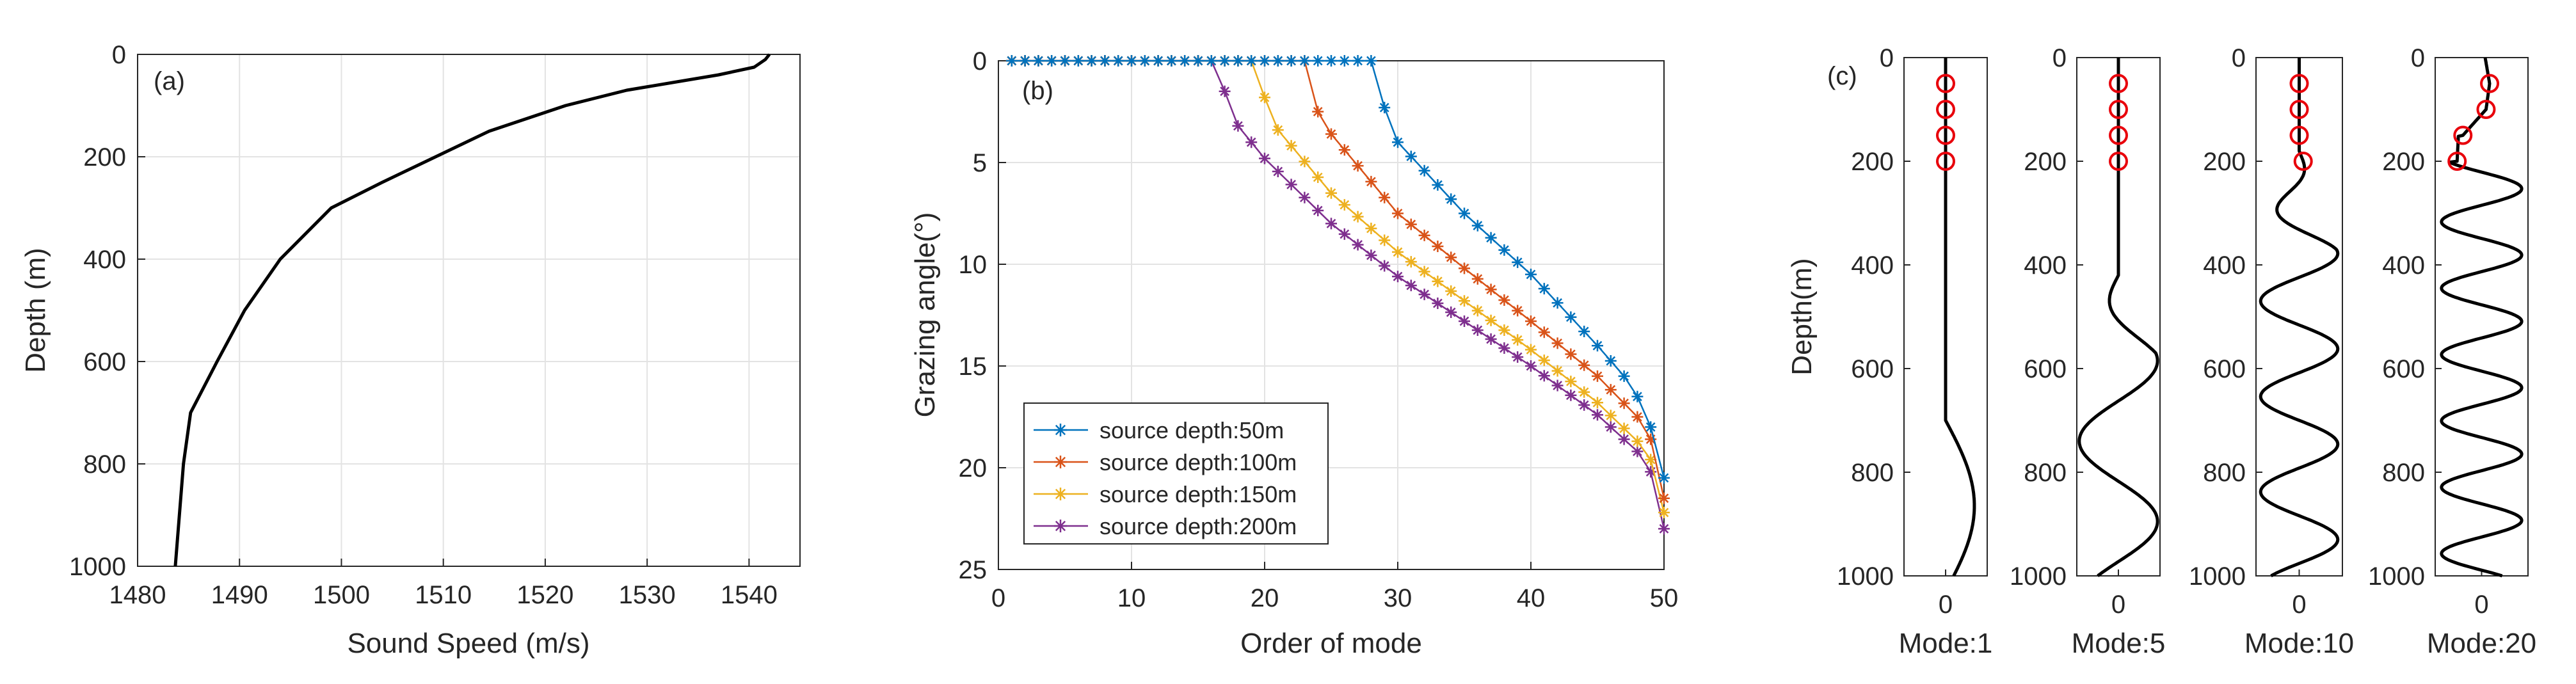 The height and width of the screenshot is (684, 2576). What do you see at coordinates (119, 55) in the screenshot?
I see `y-tick-label: 0` at bounding box center [119, 55].